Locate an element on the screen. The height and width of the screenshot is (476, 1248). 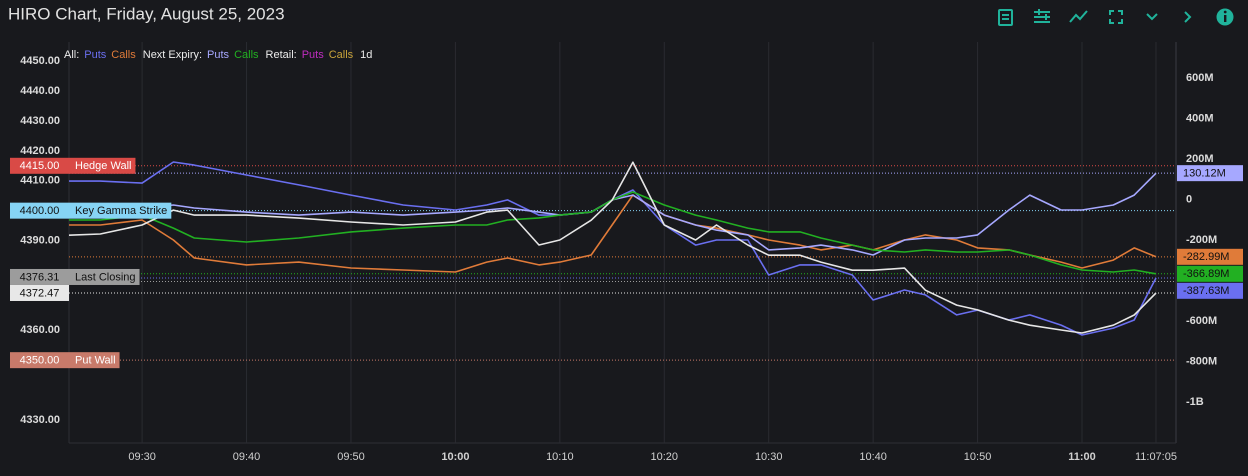
x-tick-label: 11:07:05 is located at coordinates (1156, 457).